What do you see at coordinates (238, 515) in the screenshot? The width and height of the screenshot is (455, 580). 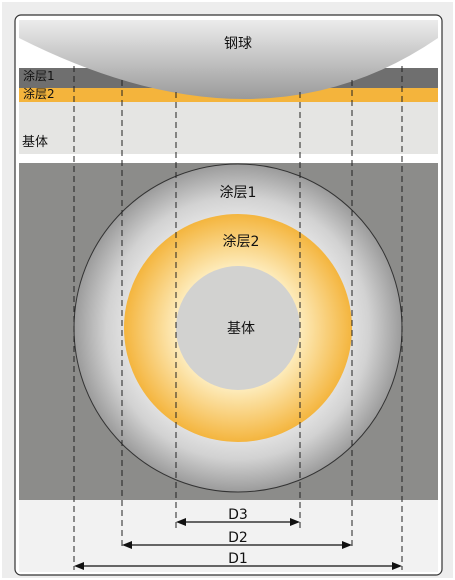 I see `d3-label: D3` at bounding box center [238, 515].